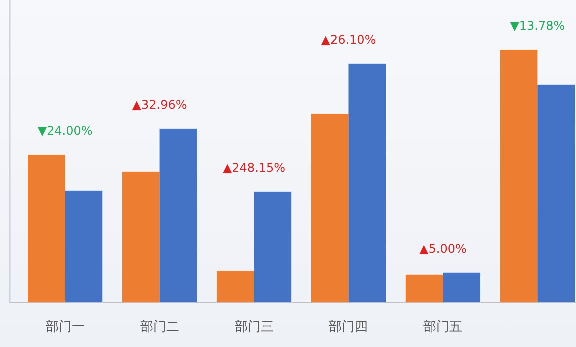  I want to click on x-tick-label: 部门四, so click(348, 327).